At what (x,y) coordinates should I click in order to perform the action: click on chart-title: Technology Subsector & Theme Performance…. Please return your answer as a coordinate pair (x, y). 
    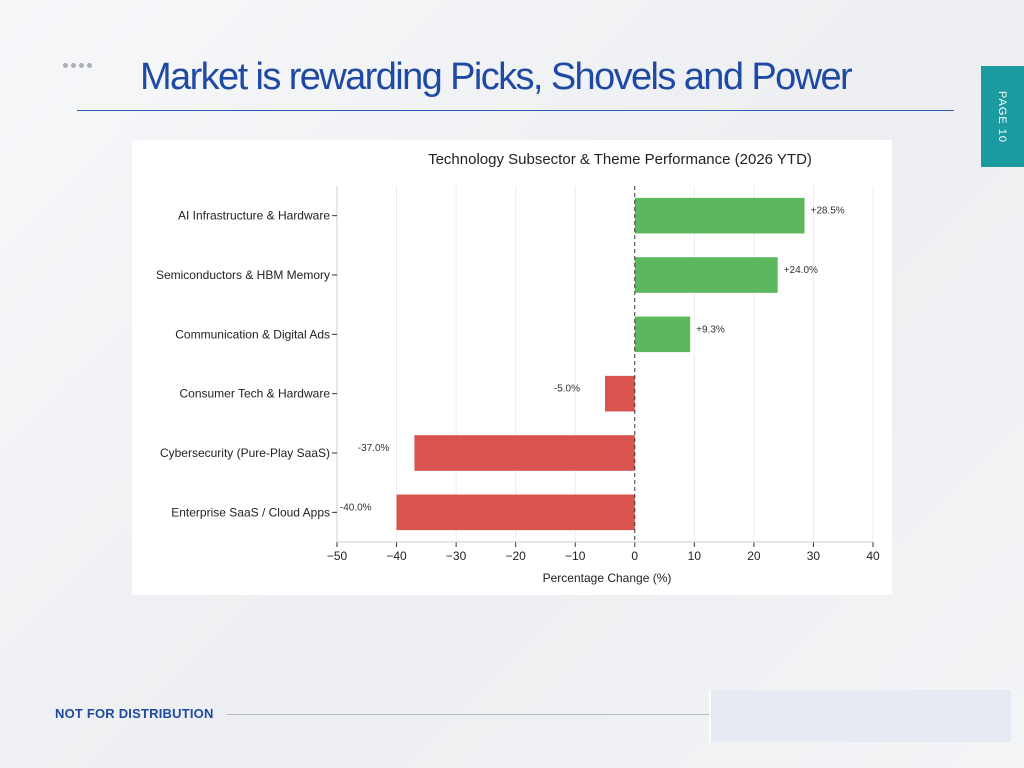
    Looking at the image, I should click on (620, 159).